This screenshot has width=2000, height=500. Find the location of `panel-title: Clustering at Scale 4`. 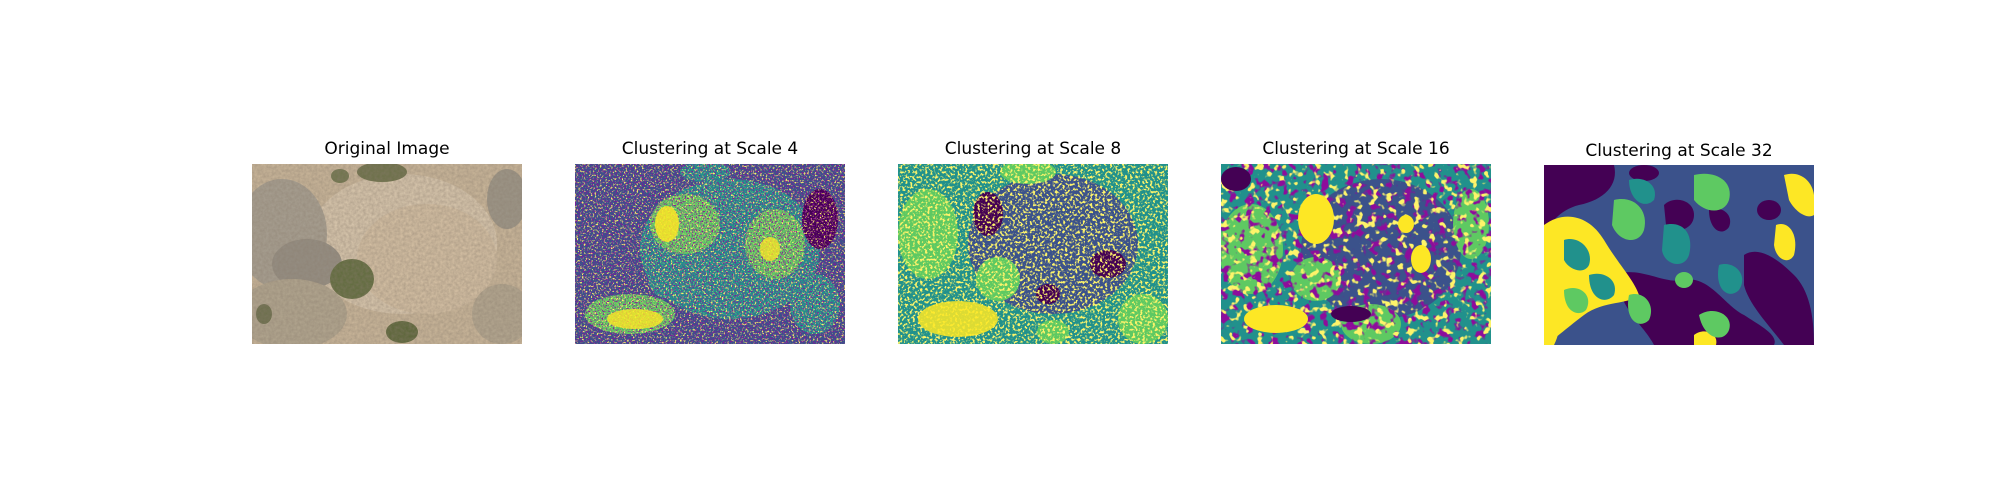

panel-title: Clustering at Scale 4 is located at coordinates (710, 149).